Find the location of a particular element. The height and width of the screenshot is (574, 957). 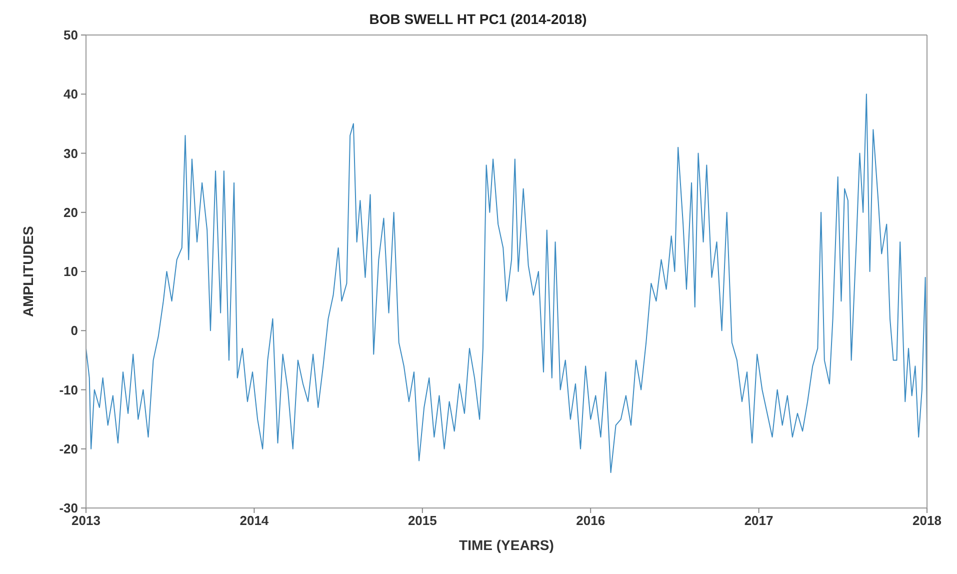

y-tick-label: -10 is located at coordinates (68, 390).